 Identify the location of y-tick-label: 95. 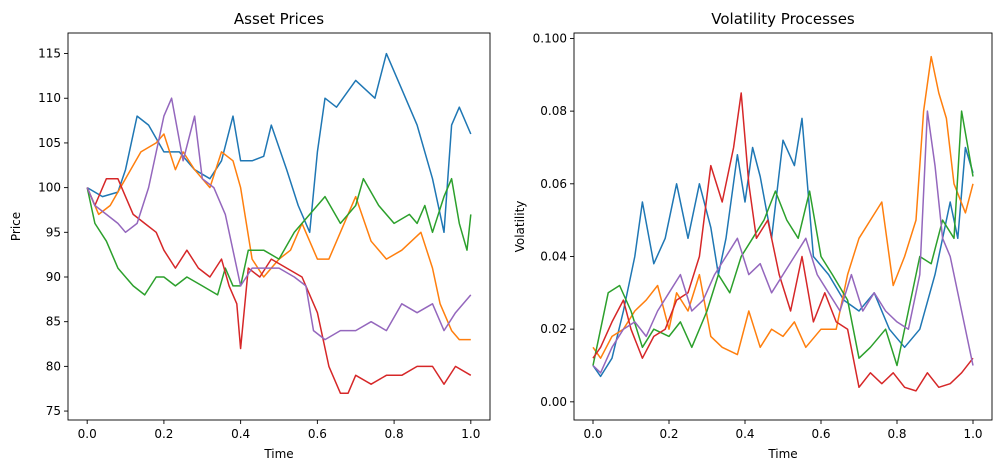
(53, 232).